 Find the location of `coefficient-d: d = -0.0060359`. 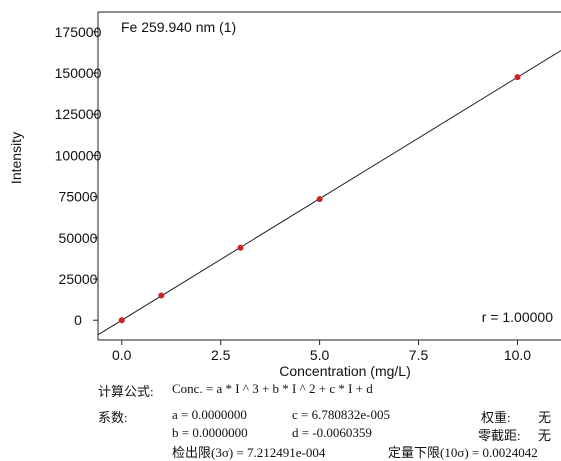

coefficient-d: d = -0.0060359 is located at coordinates (332, 432).